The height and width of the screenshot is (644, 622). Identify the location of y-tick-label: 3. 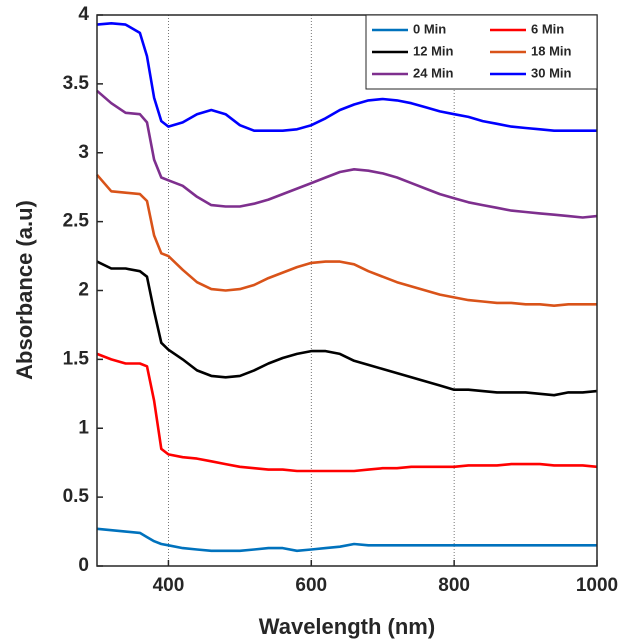
(83, 152).